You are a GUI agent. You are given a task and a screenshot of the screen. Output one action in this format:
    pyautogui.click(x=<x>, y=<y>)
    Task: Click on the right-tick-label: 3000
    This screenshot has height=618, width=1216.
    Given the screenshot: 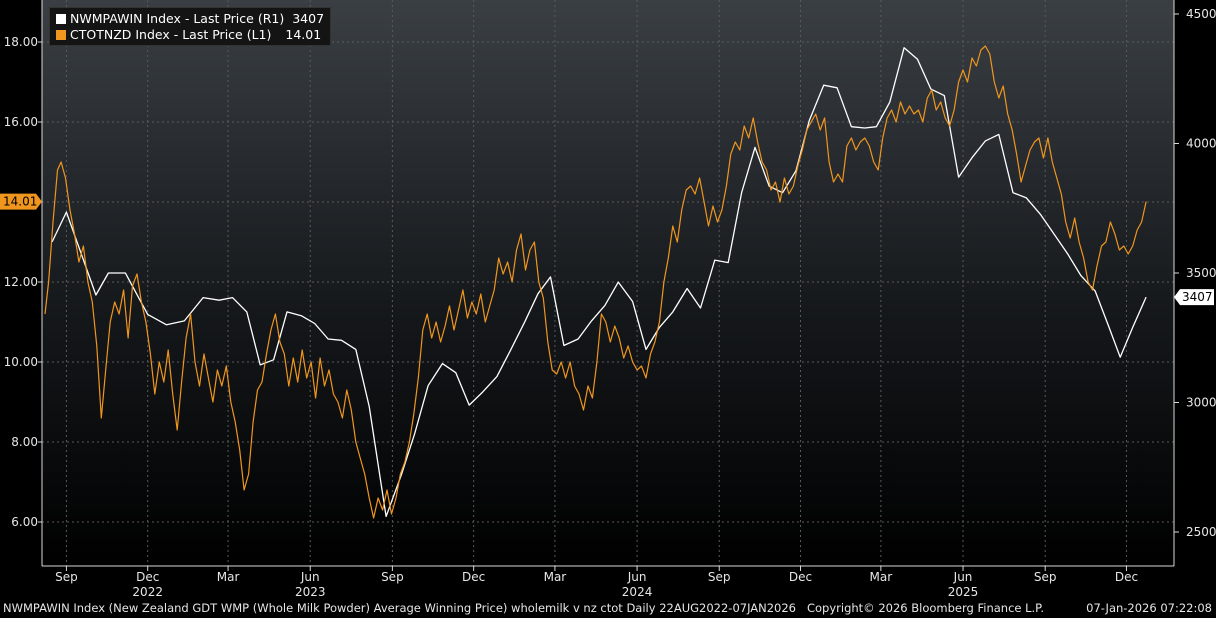 What is the action you would take?
    pyautogui.click(x=1201, y=403)
    